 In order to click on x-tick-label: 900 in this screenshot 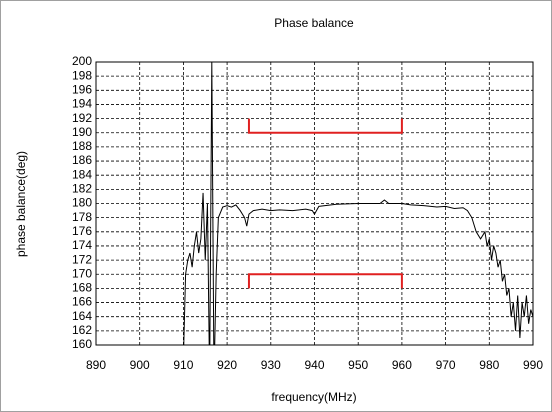, I will do `click(140, 365)`.